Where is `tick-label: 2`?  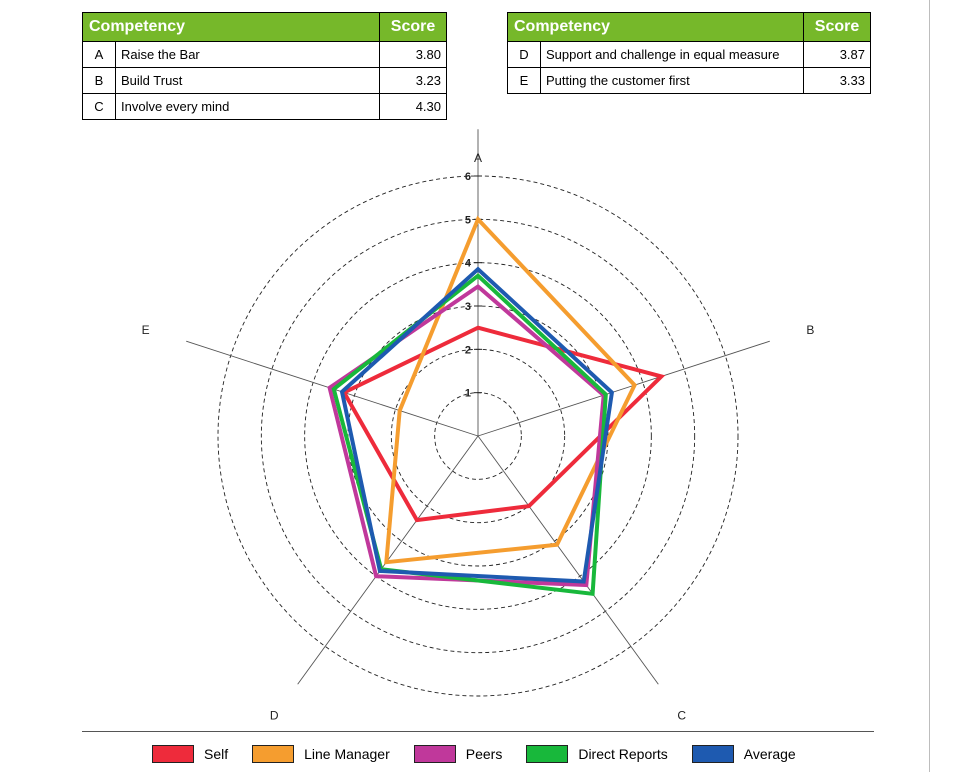
tick-label: 2 is located at coordinates (468, 350).